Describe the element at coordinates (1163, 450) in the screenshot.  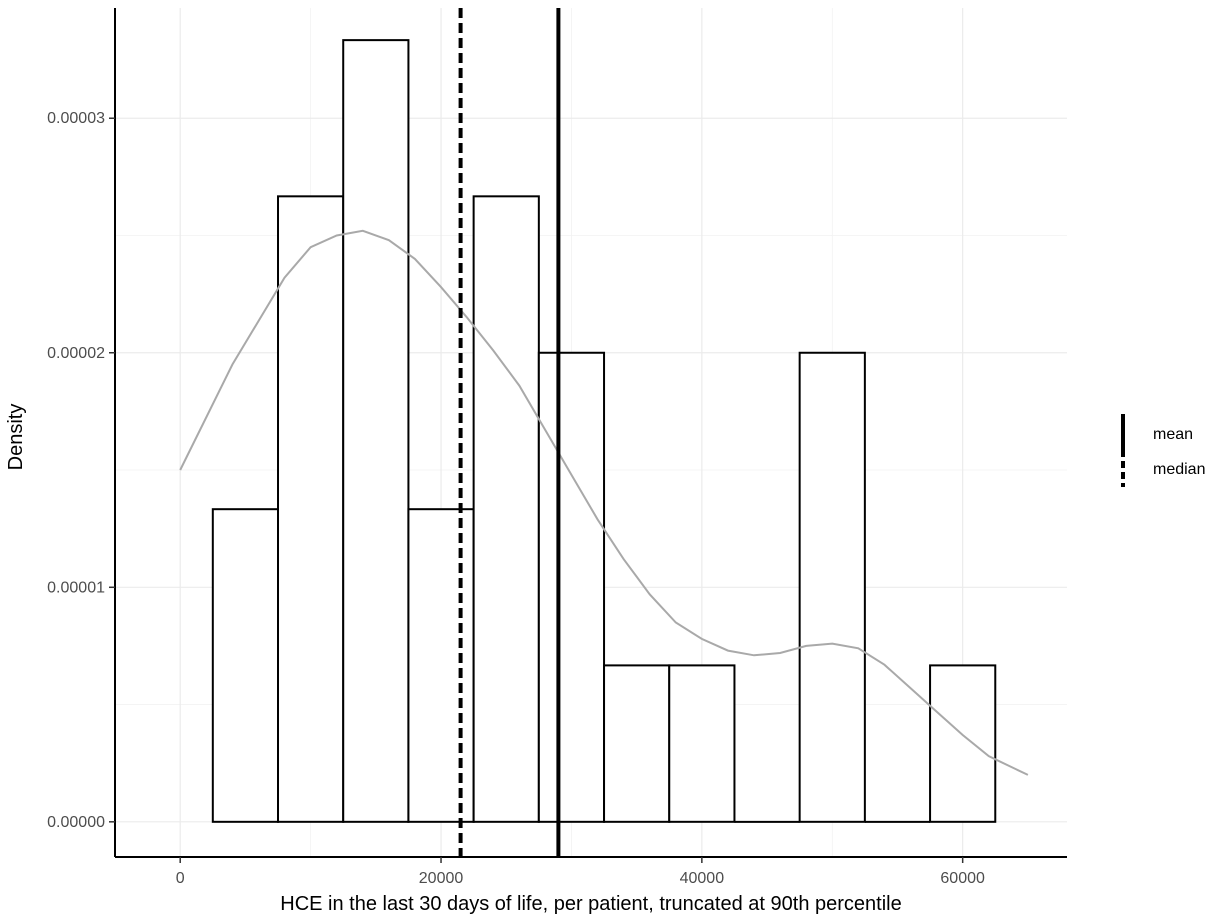
I see `legend: mean median` at that location.